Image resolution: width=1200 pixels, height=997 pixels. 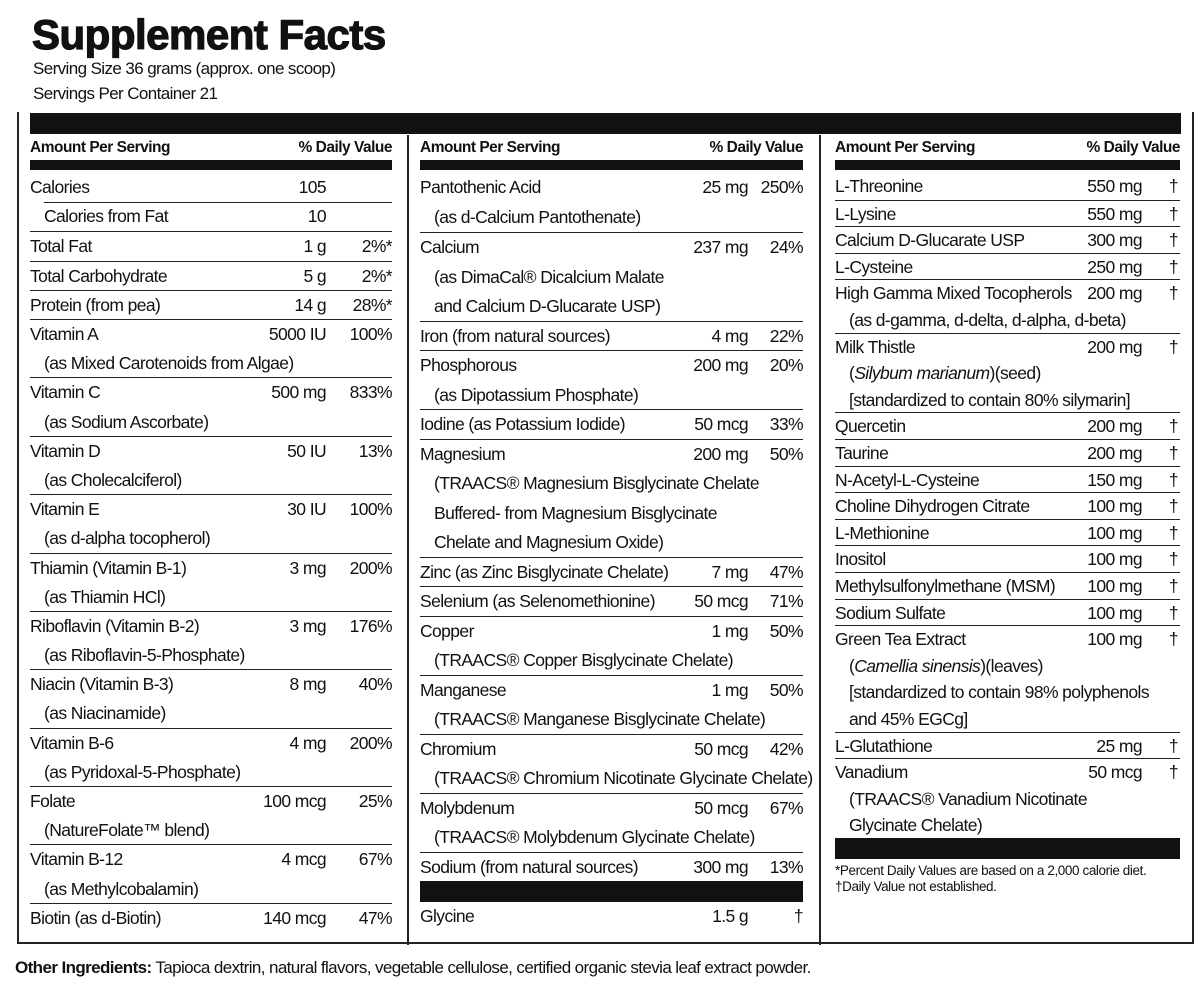 What do you see at coordinates (594, 837) in the screenshot?
I see `nutrient-detail: (TRAACS® Molybdenum Glycinate Chelate)` at bounding box center [594, 837].